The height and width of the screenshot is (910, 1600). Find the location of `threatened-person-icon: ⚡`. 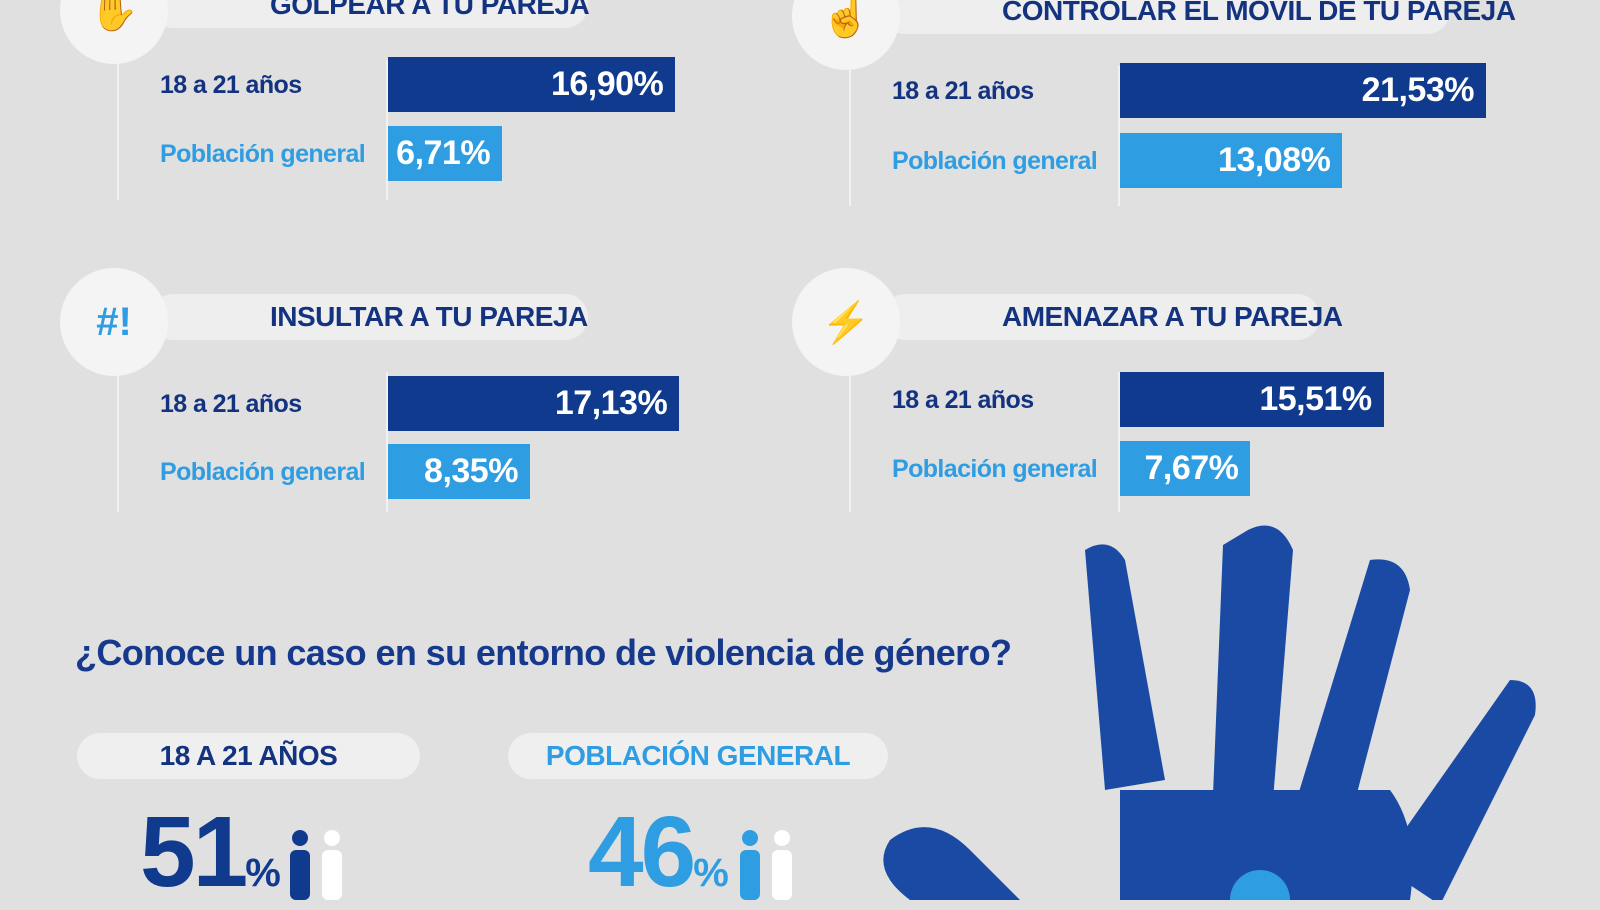

threatened-person-icon: ⚡ is located at coordinates (846, 322).